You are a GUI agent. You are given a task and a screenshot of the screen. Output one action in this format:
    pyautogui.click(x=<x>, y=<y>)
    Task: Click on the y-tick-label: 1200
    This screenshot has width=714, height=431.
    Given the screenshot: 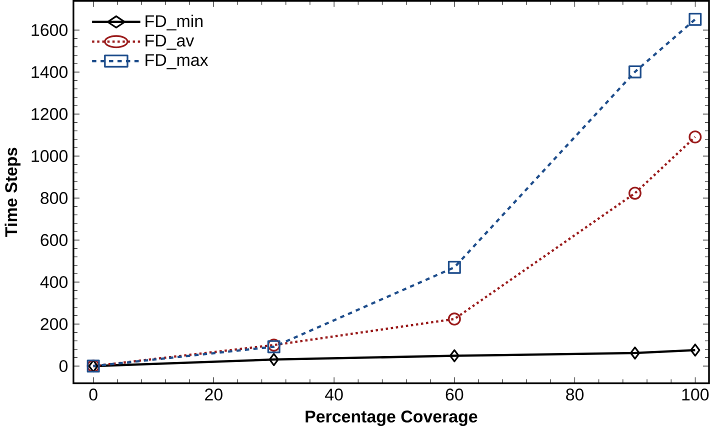 What is the action you would take?
    pyautogui.click(x=50, y=114)
    